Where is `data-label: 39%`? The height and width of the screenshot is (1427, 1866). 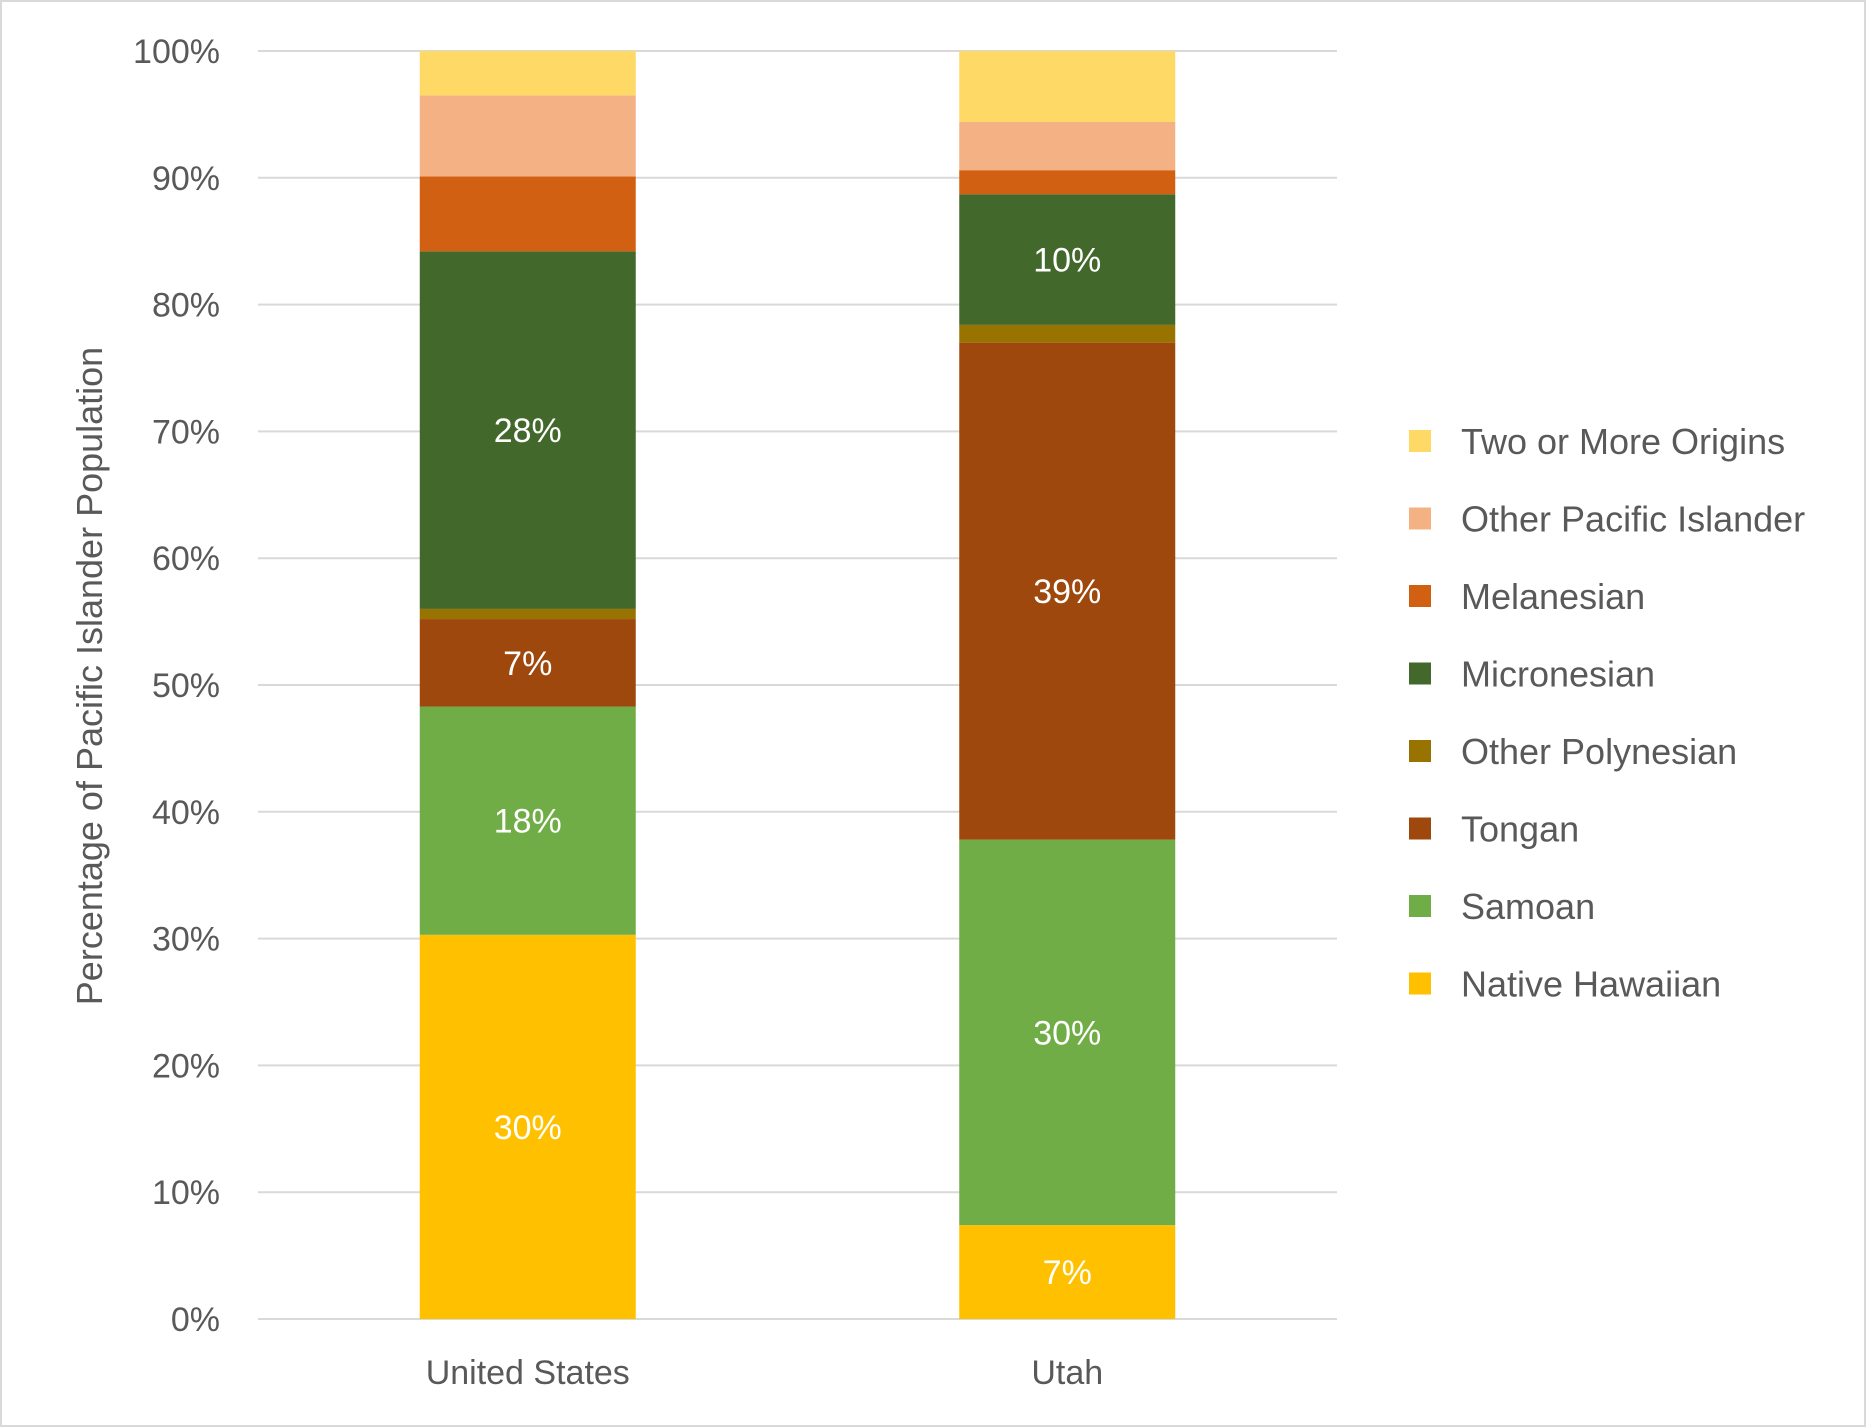 data-label: 39% is located at coordinates (1067, 592).